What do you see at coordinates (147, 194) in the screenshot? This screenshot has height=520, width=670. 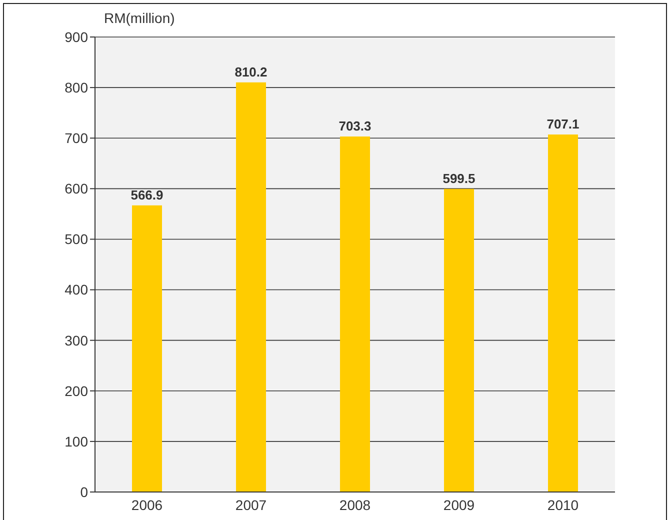 I see `data-label: 566.9` at bounding box center [147, 194].